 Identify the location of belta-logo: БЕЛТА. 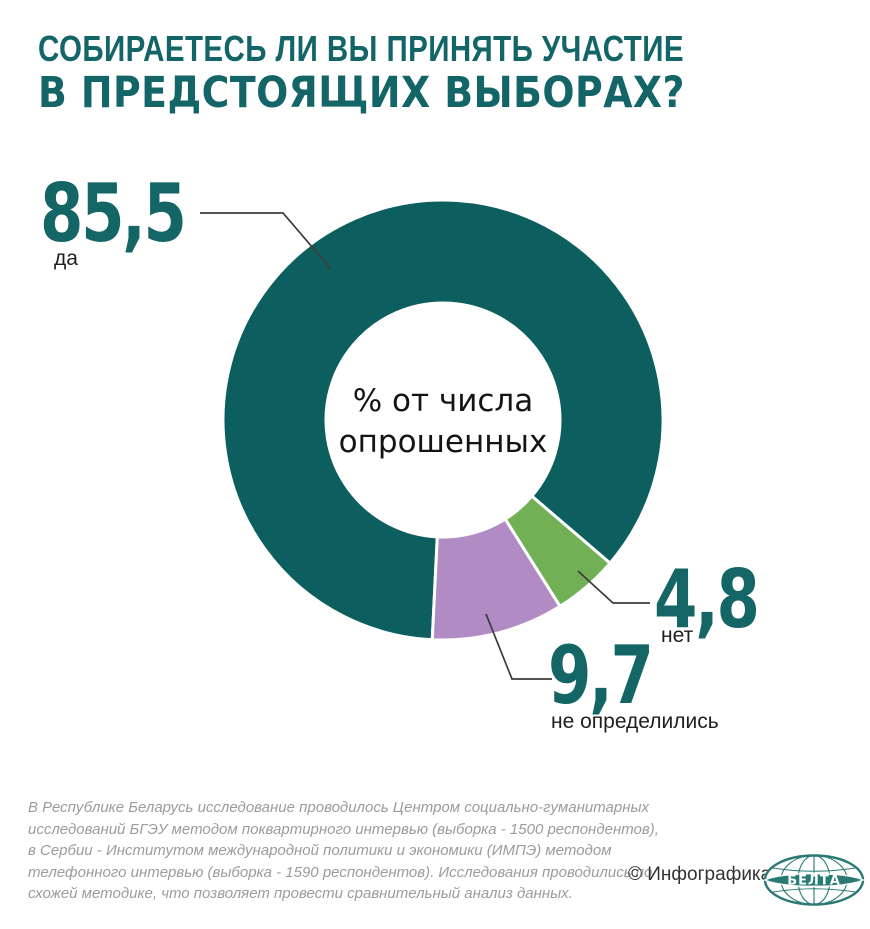
(814, 880).